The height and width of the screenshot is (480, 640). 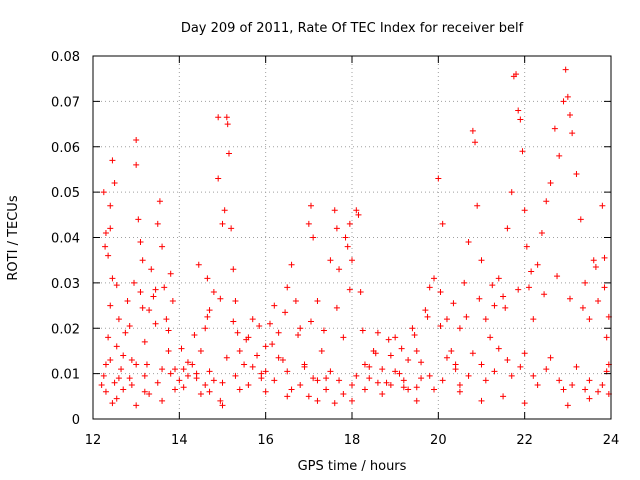 What do you see at coordinates (93, 440) in the screenshot?
I see `x-tick-label: 12` at bounding box center [93, 440].